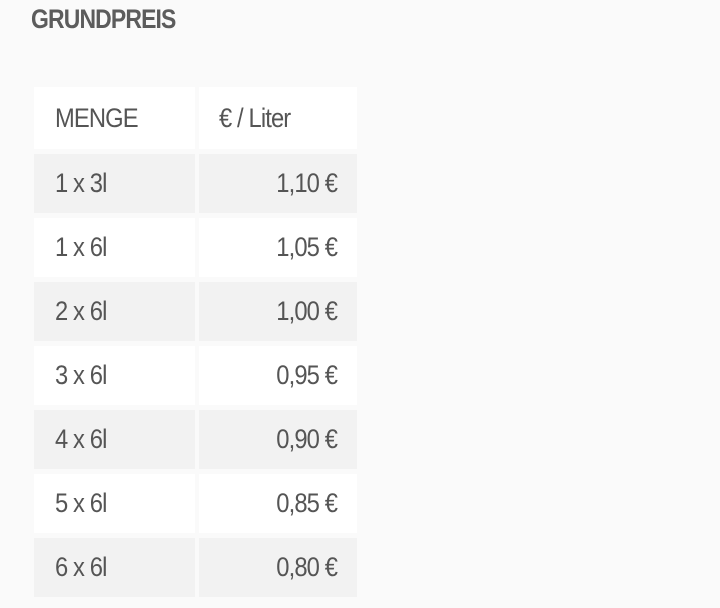 The width and height of the screenshot is (720, 608). I want to click on table-row: 3 x 6l 0,95 €, so click(195, 375).